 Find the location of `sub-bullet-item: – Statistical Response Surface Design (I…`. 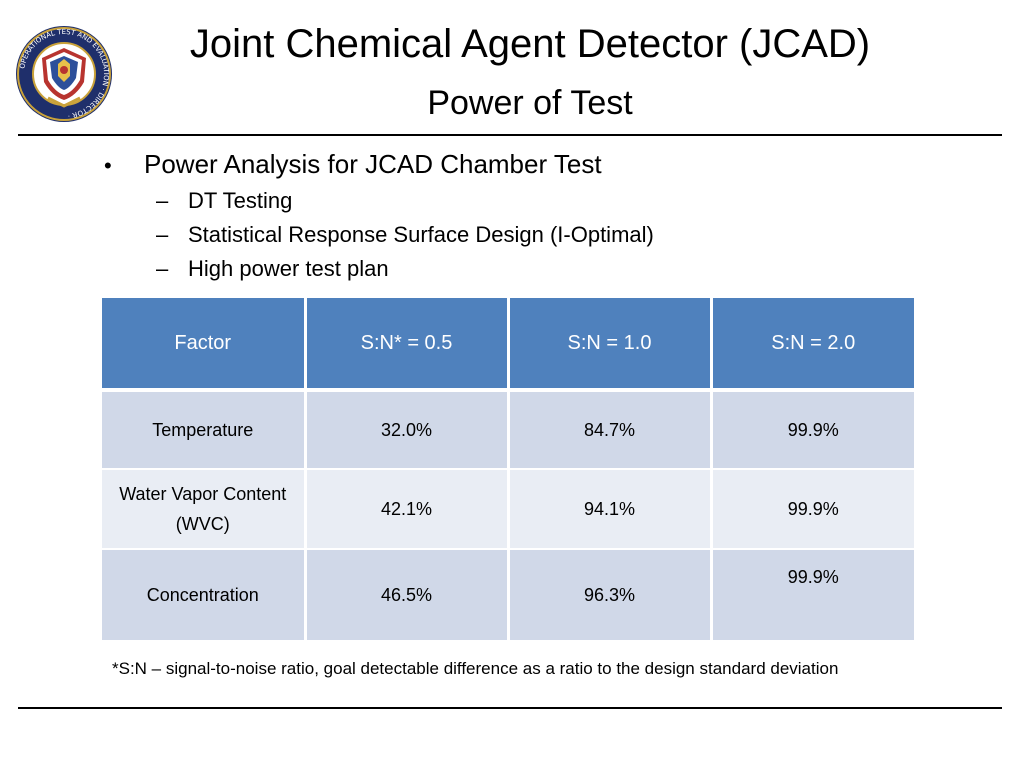

sub-bullet-item: – Statistical Response Surface Design (I… is located at coordinates (540, 235).